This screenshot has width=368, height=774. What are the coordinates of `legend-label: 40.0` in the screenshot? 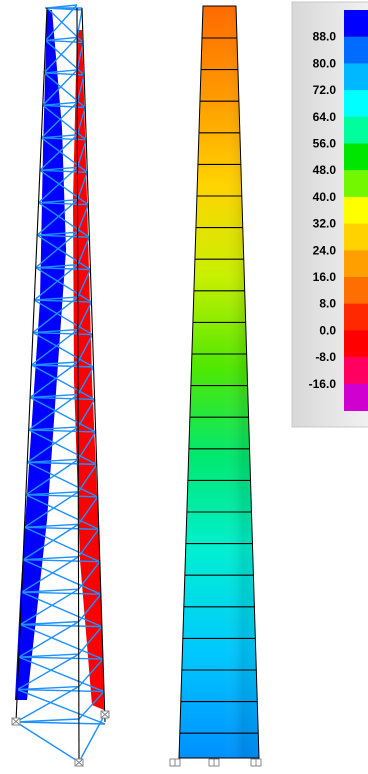 It's located at (325, 197).